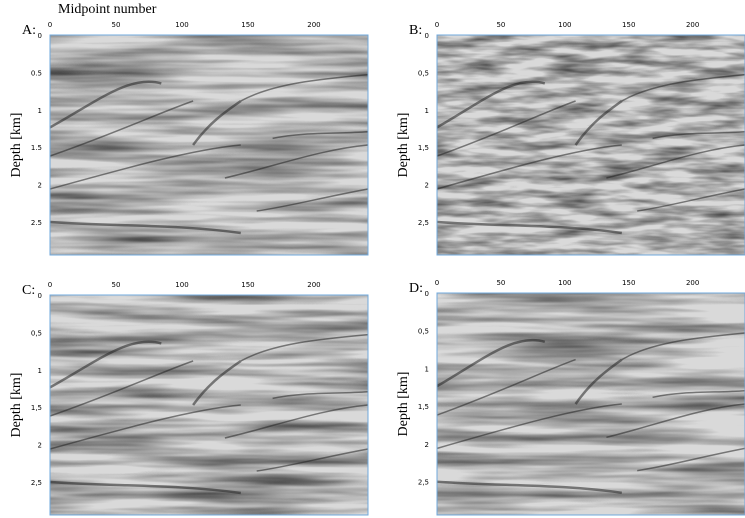  What do you see at coordinates (28, 290) in the screenshot?
I see `panel-label: C:` at bounding box center [28, 290].